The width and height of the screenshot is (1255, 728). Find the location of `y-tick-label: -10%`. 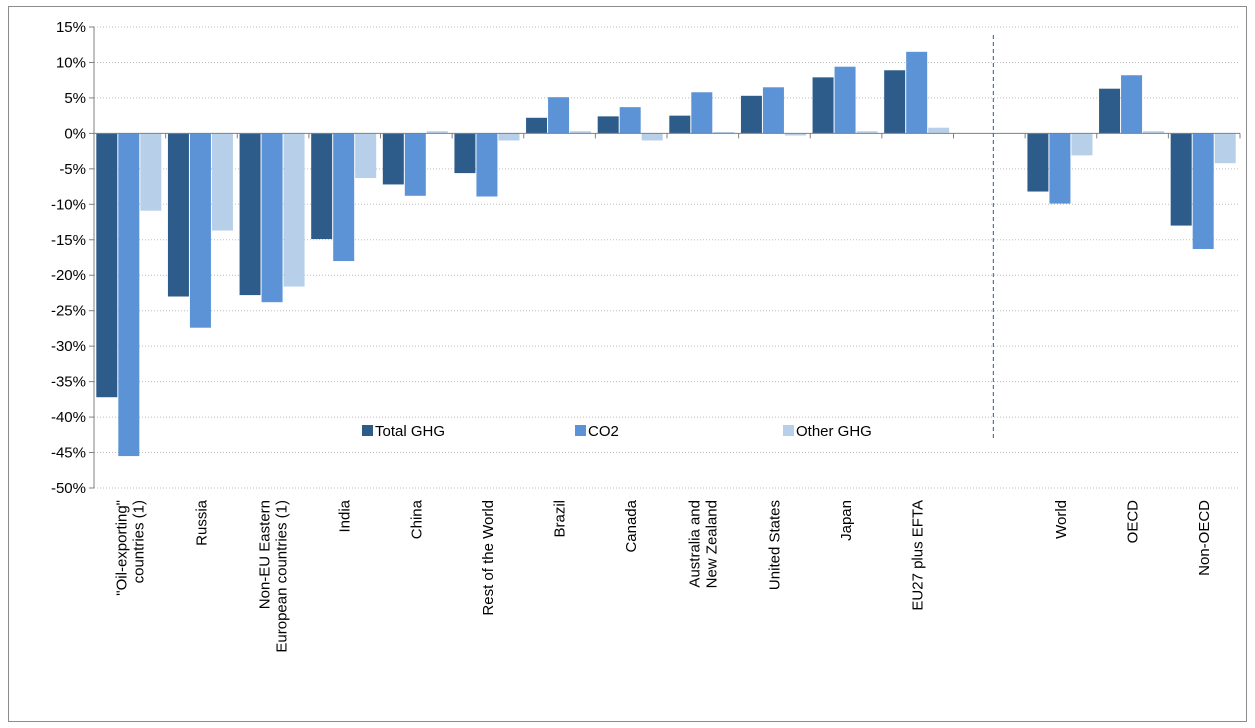

y-tick-label: -10% is located at coordinates (68, 204).